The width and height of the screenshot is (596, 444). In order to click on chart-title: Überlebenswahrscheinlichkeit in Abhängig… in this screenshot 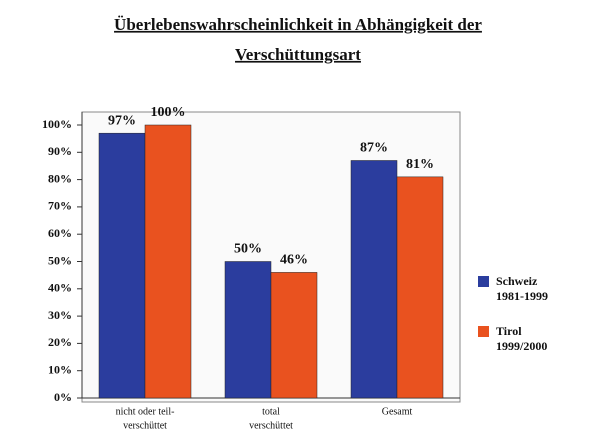, I will do `click(298, 24)`.